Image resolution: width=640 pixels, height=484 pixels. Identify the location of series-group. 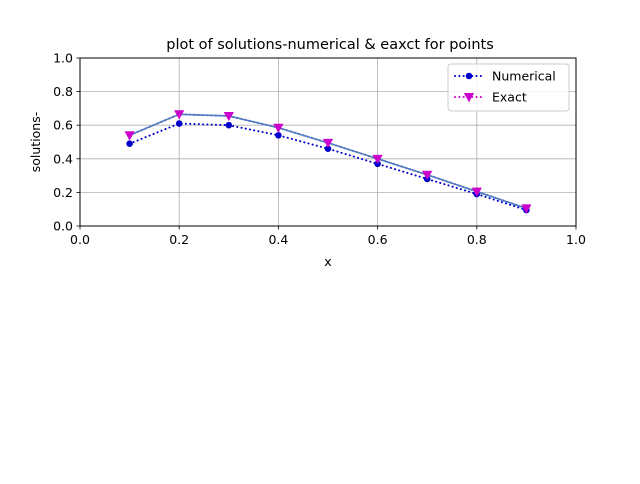
(328, 162).